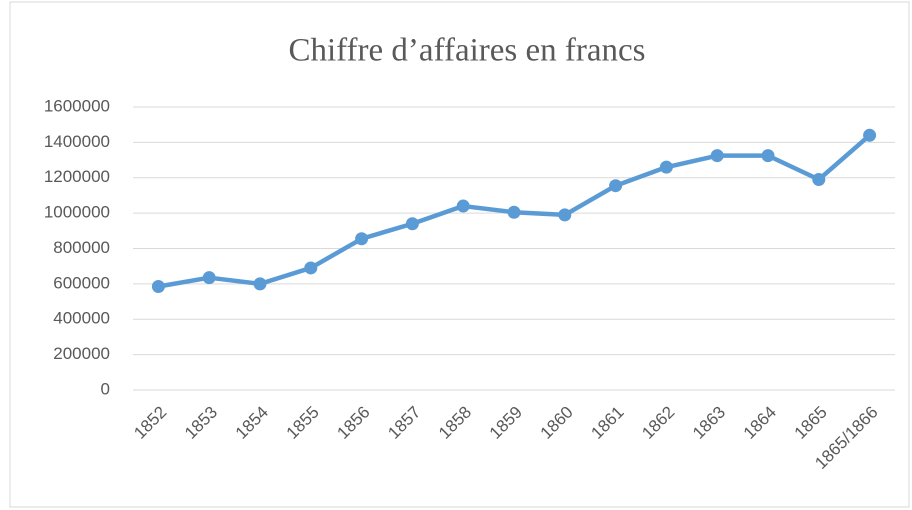 The image size is (912, 510). What do you see at coordinates (77, 105) in the screenshot?
I see `y-tick-label: 1600000` at bounding box center [77, 105].